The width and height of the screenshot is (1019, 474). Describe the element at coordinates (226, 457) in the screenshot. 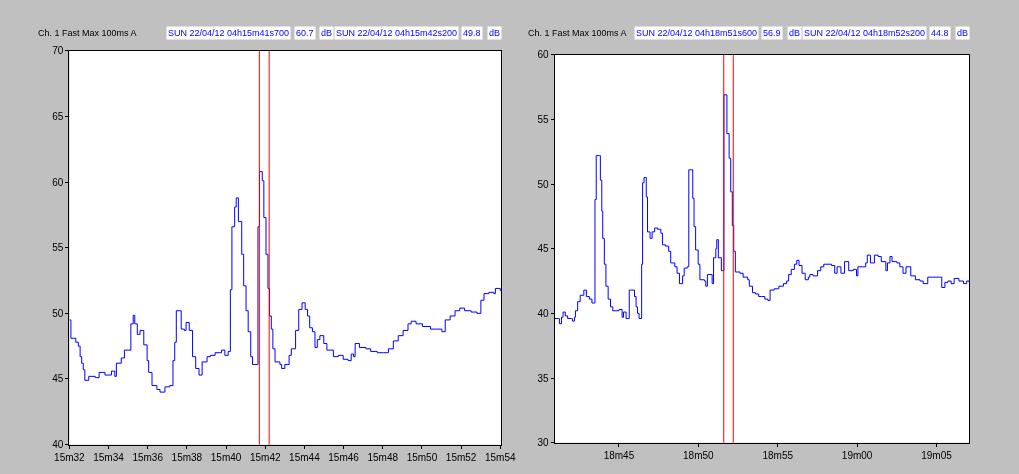

I see `x-tick-label: 15m40` at that location.